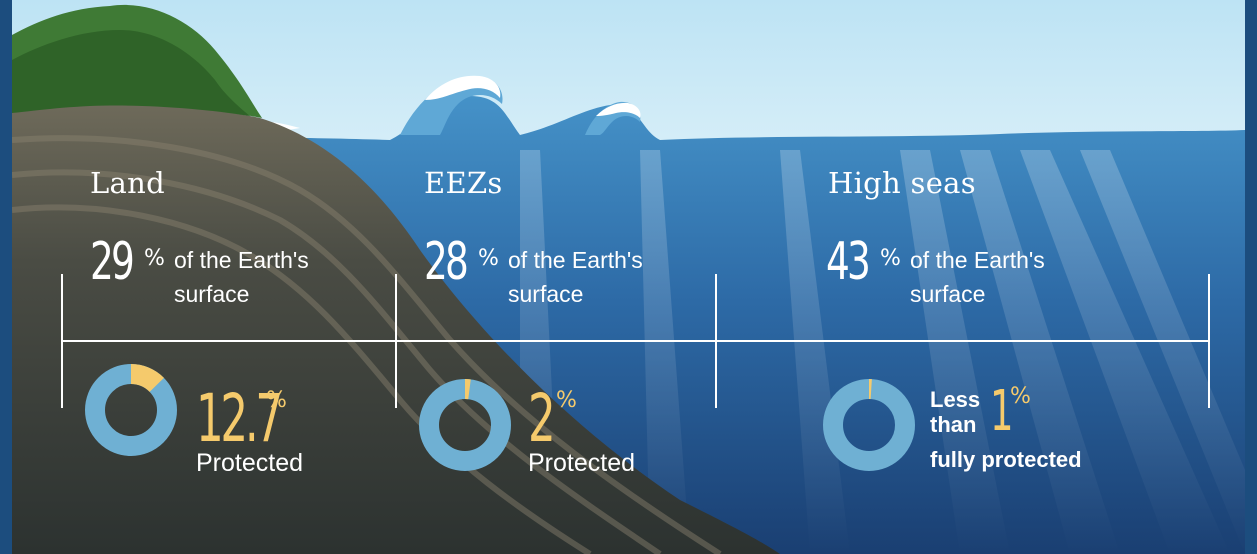 The image size is (1257, 554). What do you see at coordinates (241, 260) in the screenshot?
I see `land-share-line1: of the Earth's` at bounding box center [241, 260].